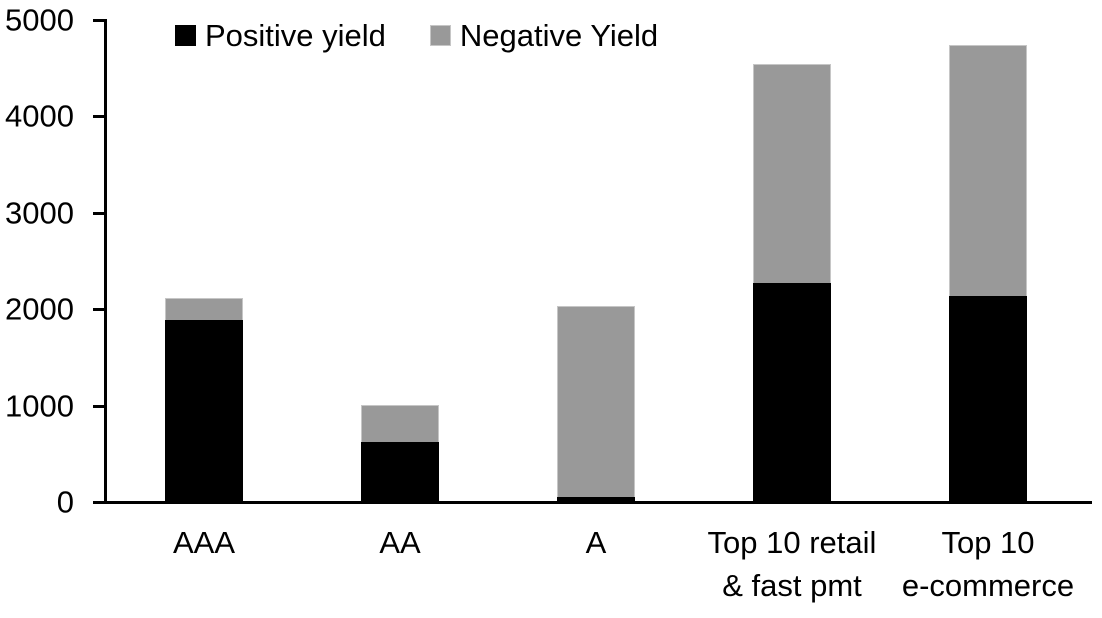 The height and width of the screenshot is (618, 1102). What do you see at coordinates (416, 35) in the screenshot?
I see `legend: Positive yield Negative Yield` at bounding box center [416, 35].